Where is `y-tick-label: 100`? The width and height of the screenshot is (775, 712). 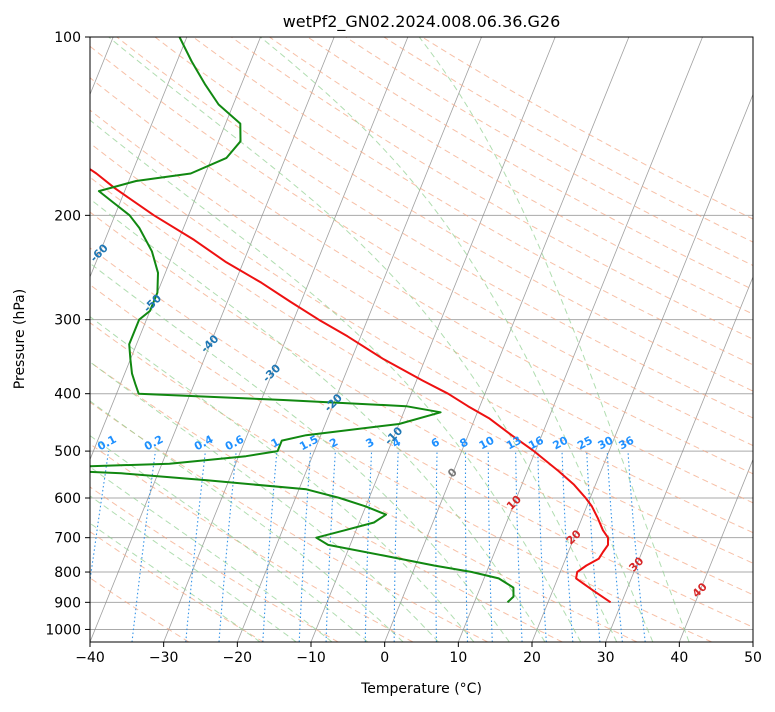 y-tick-label: 100 is located at coordinates (67, 38).